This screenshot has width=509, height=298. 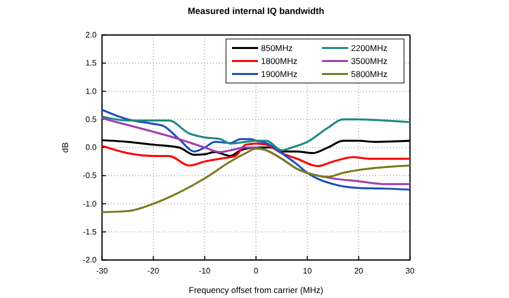 I want to click on y-tick-label: 1.0, so click(x=91, y=91).